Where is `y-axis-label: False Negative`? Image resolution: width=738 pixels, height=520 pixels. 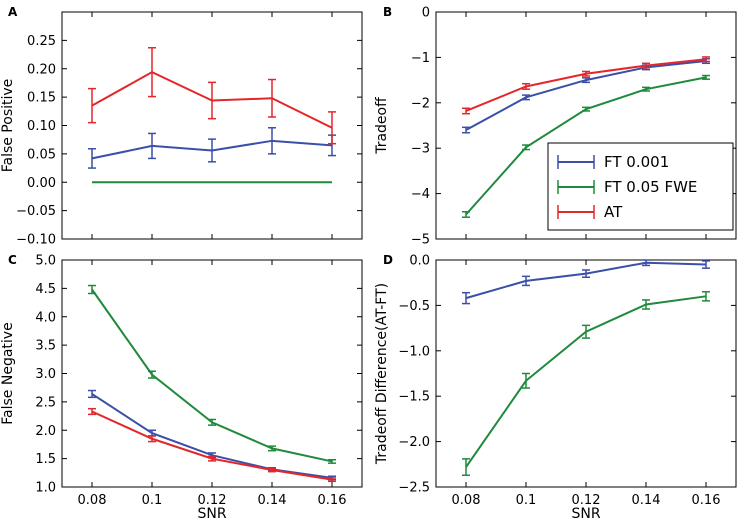 y-axis-label: False Negative is located at coordinates (8, 373).